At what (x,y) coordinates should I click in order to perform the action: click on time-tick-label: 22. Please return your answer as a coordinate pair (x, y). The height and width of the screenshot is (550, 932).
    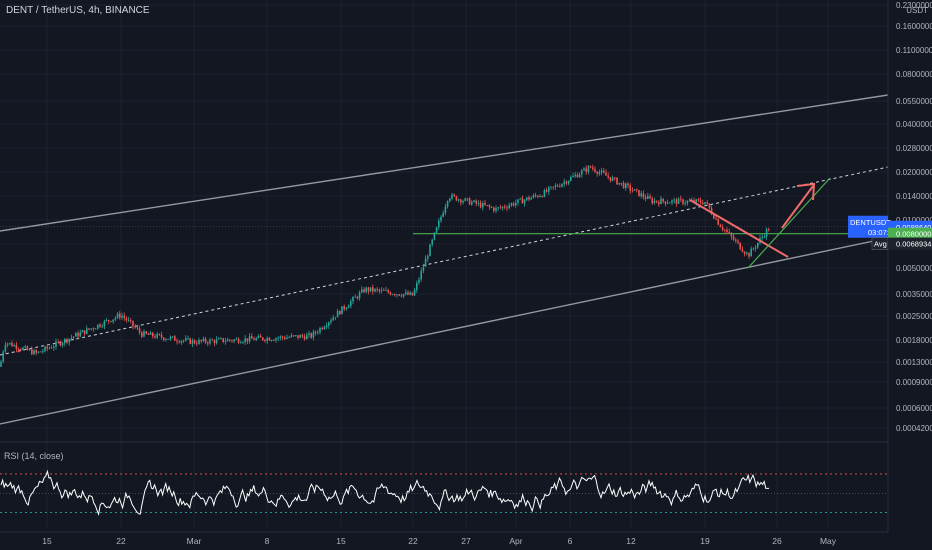
    Looking at the image, I should click on (413, 541).